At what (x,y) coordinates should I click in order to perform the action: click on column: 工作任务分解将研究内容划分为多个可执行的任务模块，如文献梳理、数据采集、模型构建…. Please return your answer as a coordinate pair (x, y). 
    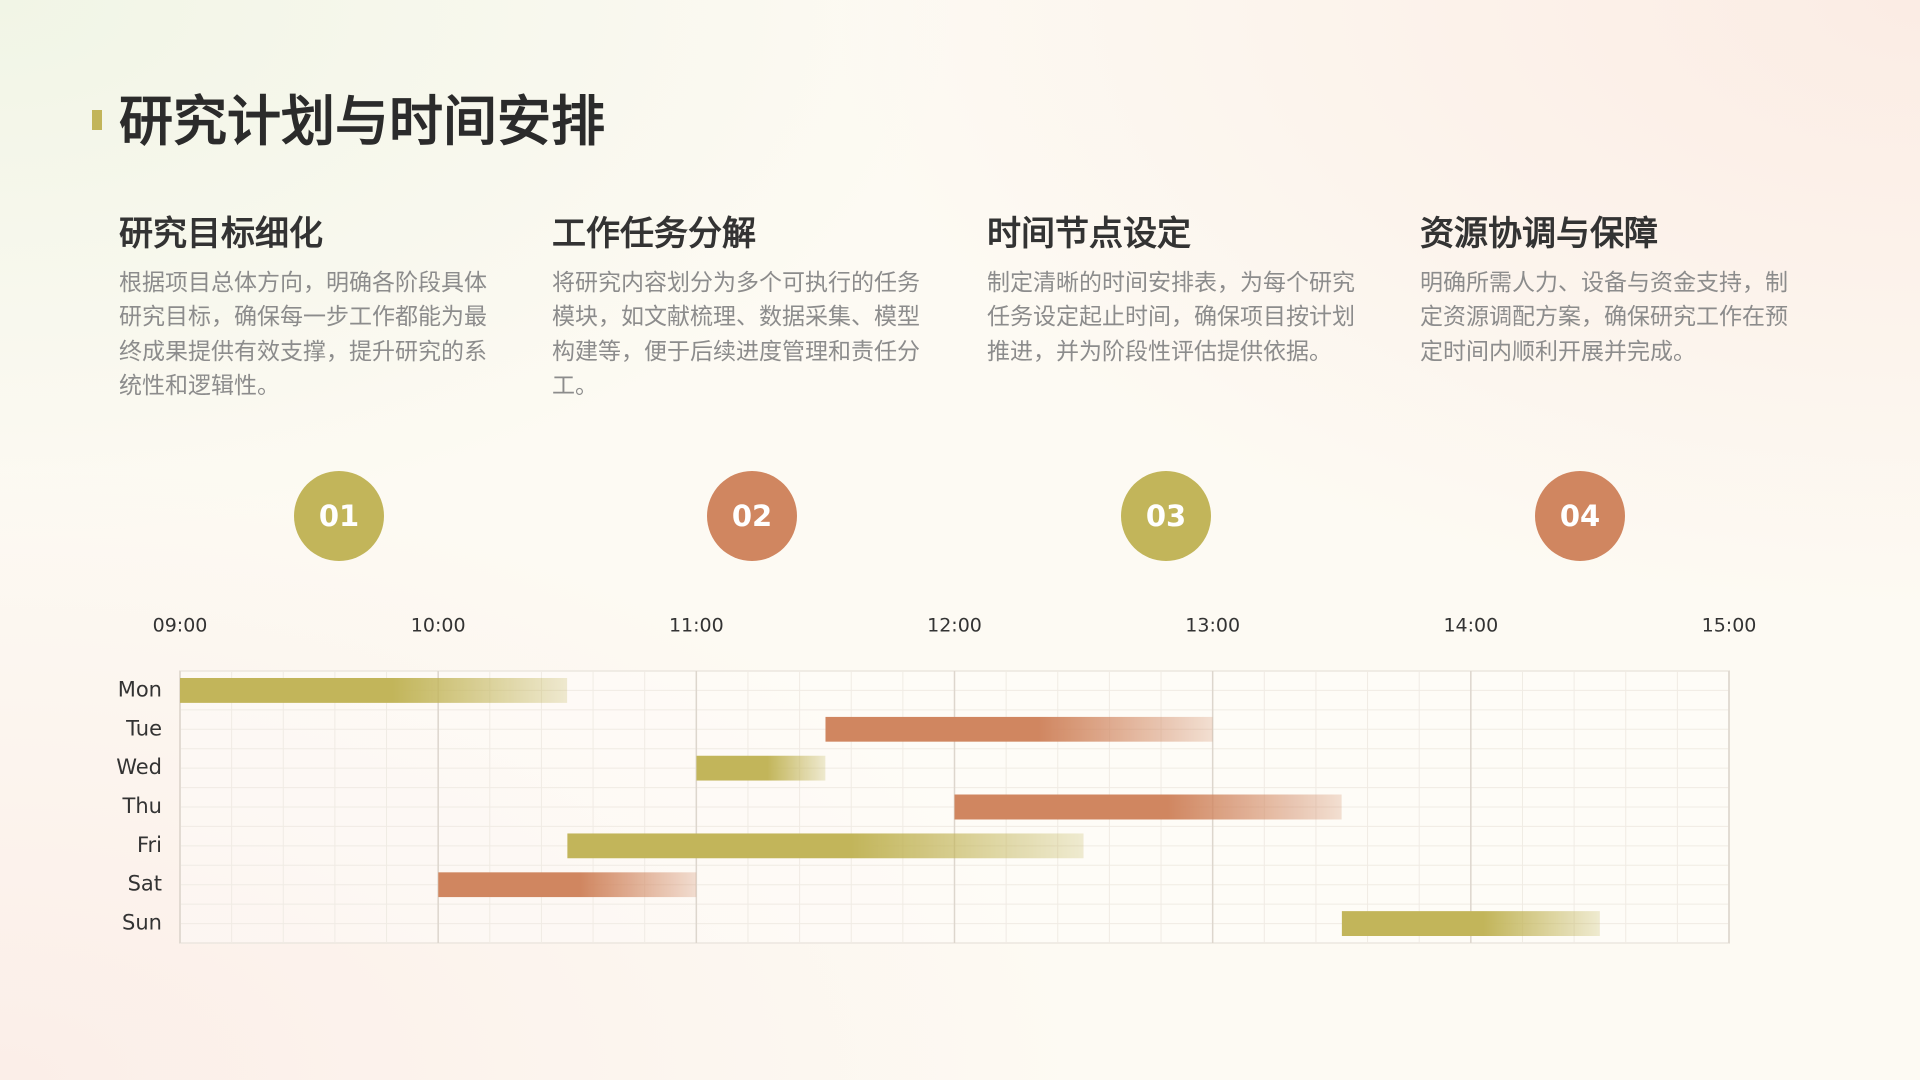
    Looking at the image, I should click on (737, 305).